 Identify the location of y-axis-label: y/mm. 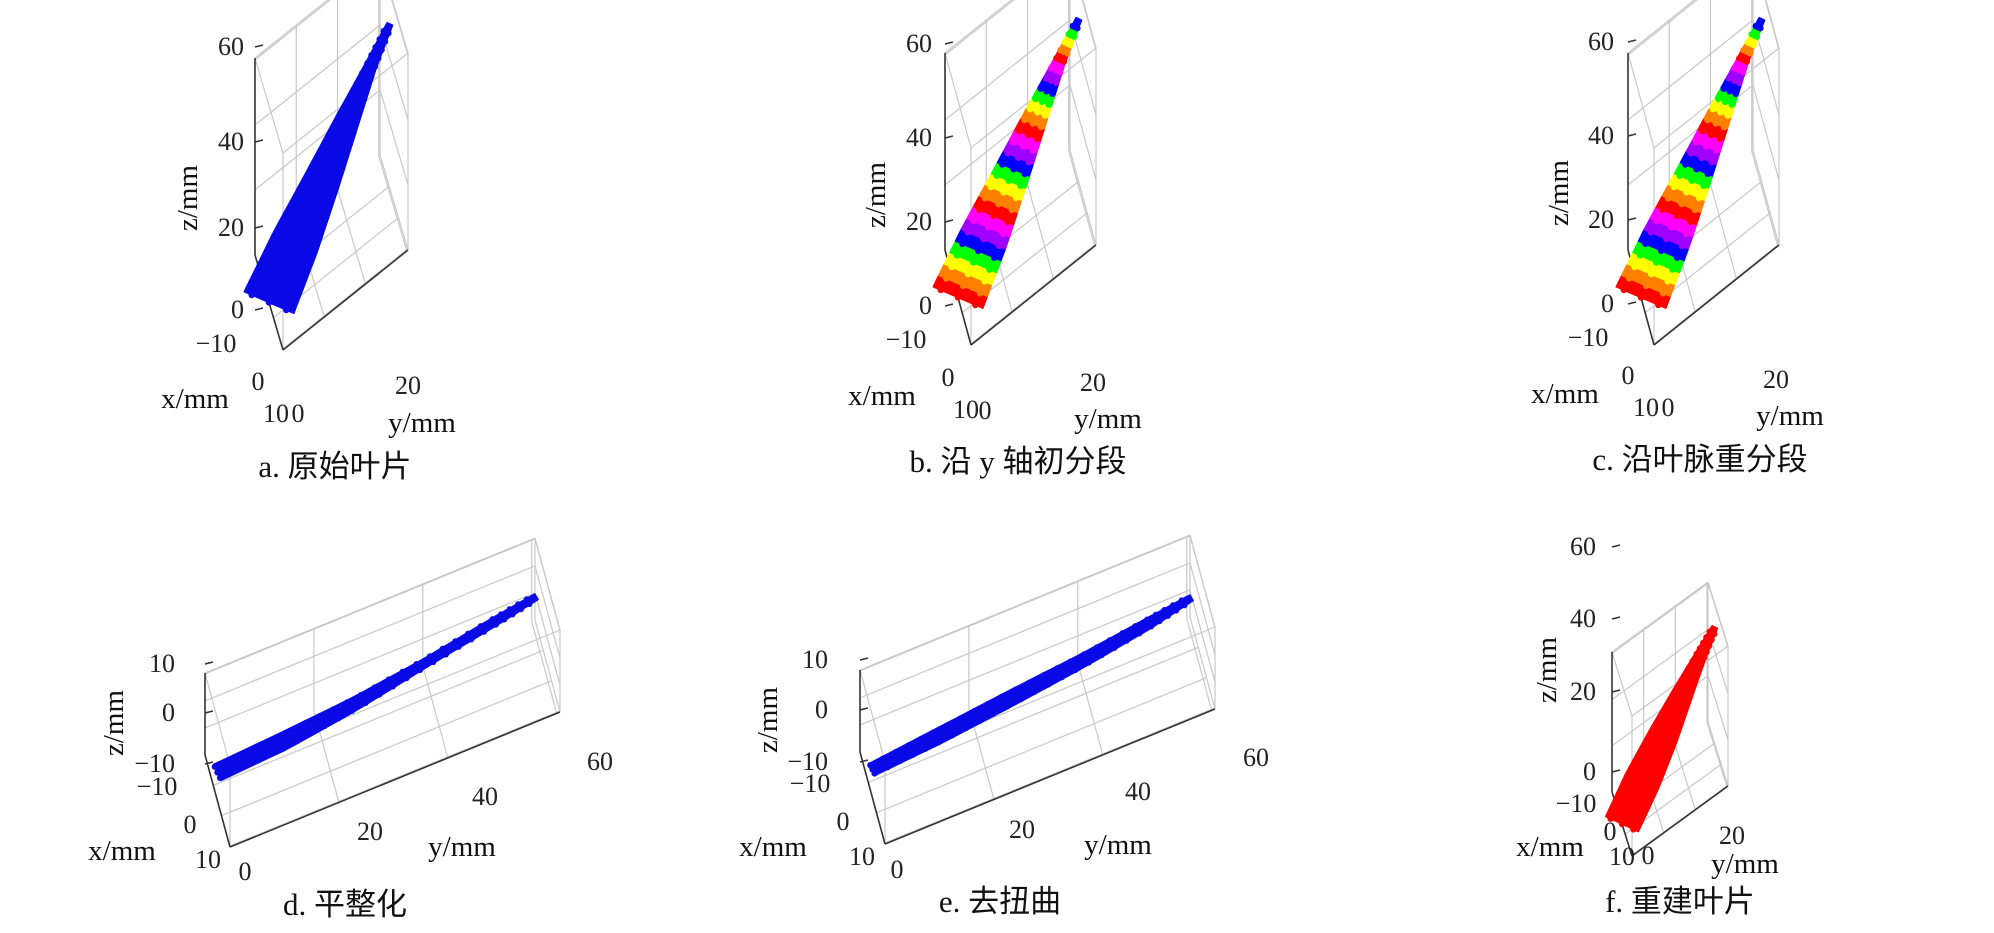
(1745, 864).